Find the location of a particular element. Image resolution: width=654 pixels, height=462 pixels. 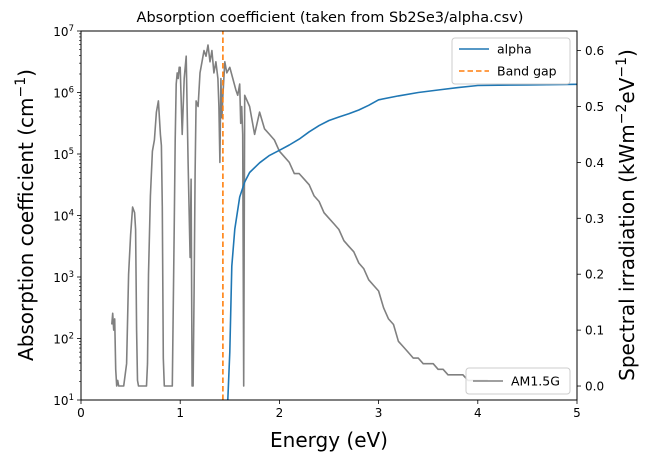

left-y-tick-label: 10¹ is located at coordinates (63, 400).